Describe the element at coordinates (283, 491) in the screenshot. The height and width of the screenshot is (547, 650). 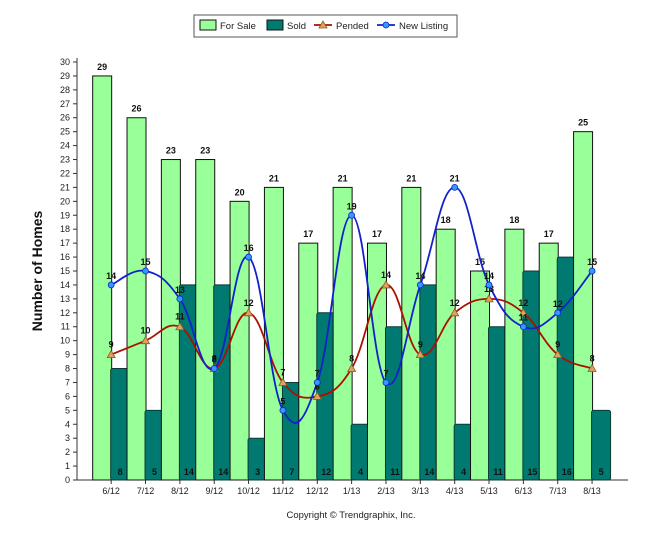
I see `x-tick-label: 11/12` at that location.